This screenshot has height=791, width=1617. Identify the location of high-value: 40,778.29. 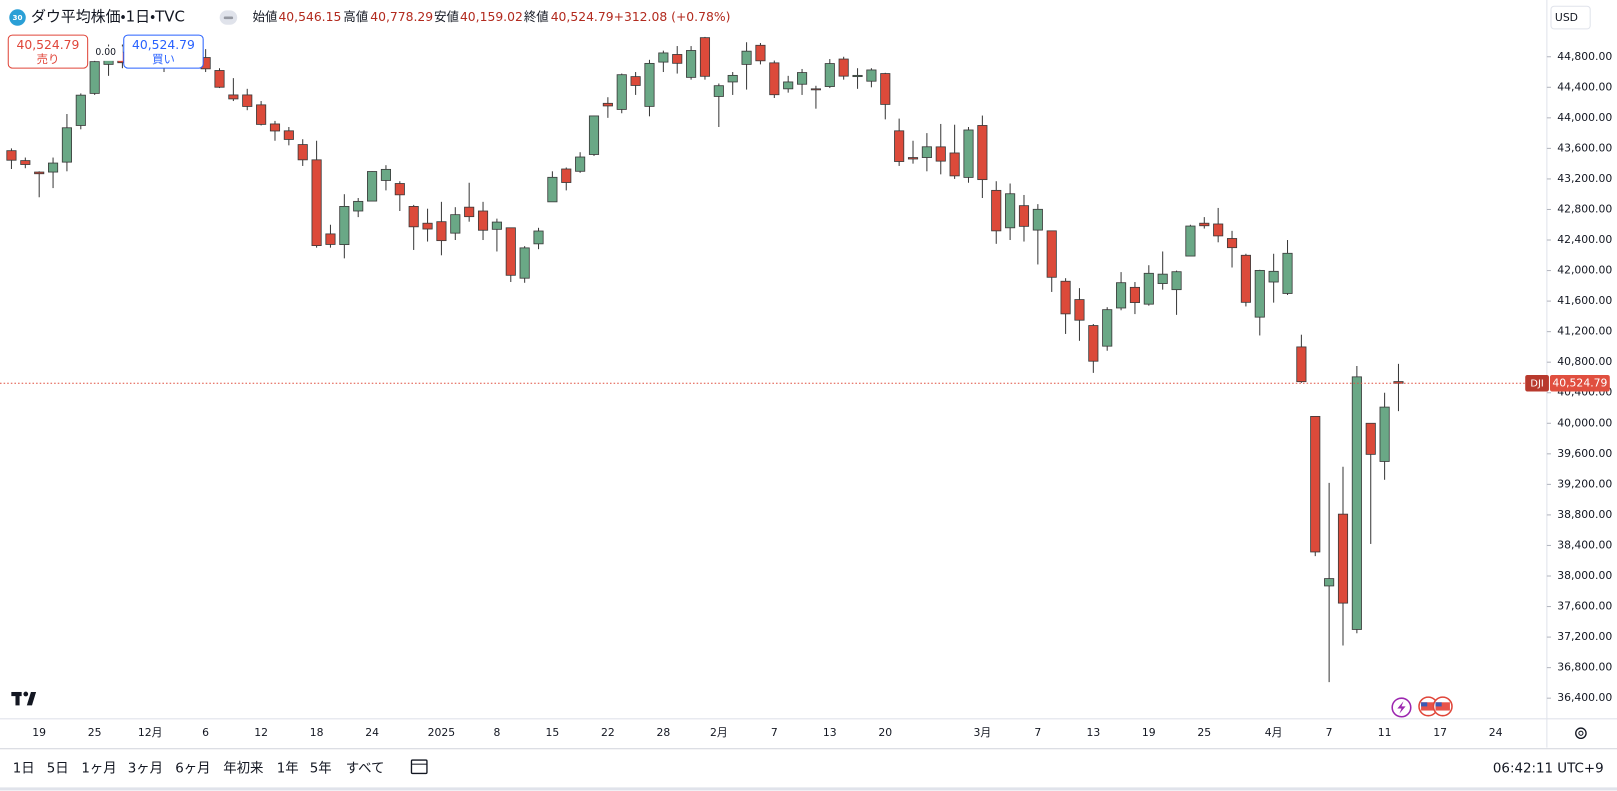
(401, 17).